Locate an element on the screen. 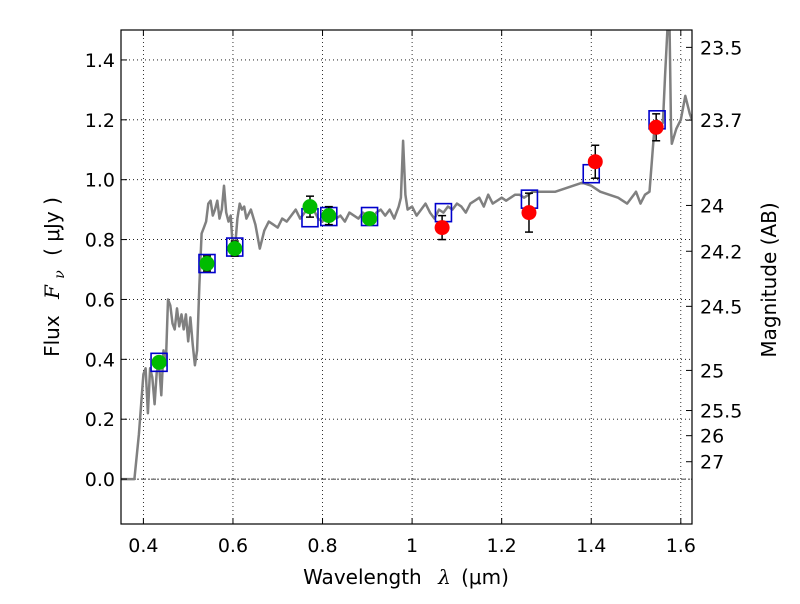  y-tick-label: 0.6 is located at coordinates (100, 300).